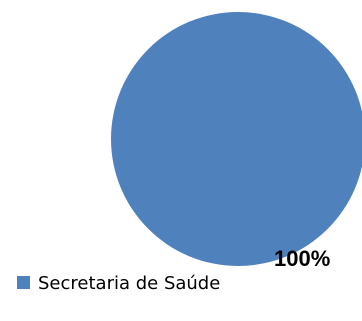 The width and height of the screenshot is (362, 321). Describe the element at coordinates (129, 283) in the screenshot. I see `legend-label: Secretaria de Saúde` at that location.